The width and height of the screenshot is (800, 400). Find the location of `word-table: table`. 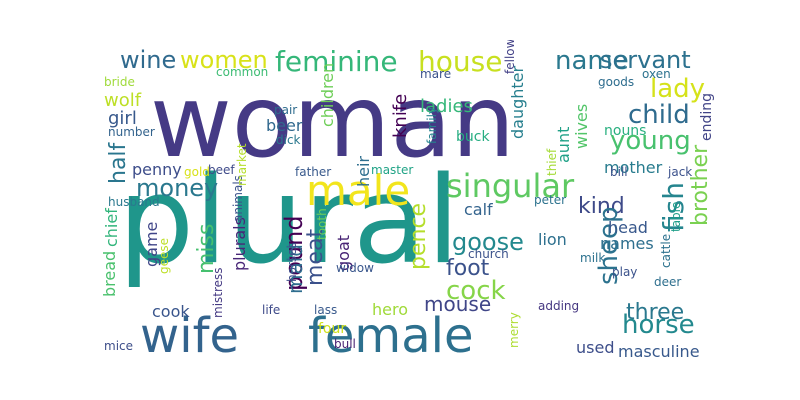

word-table: table is located at coordinates (676, 217).